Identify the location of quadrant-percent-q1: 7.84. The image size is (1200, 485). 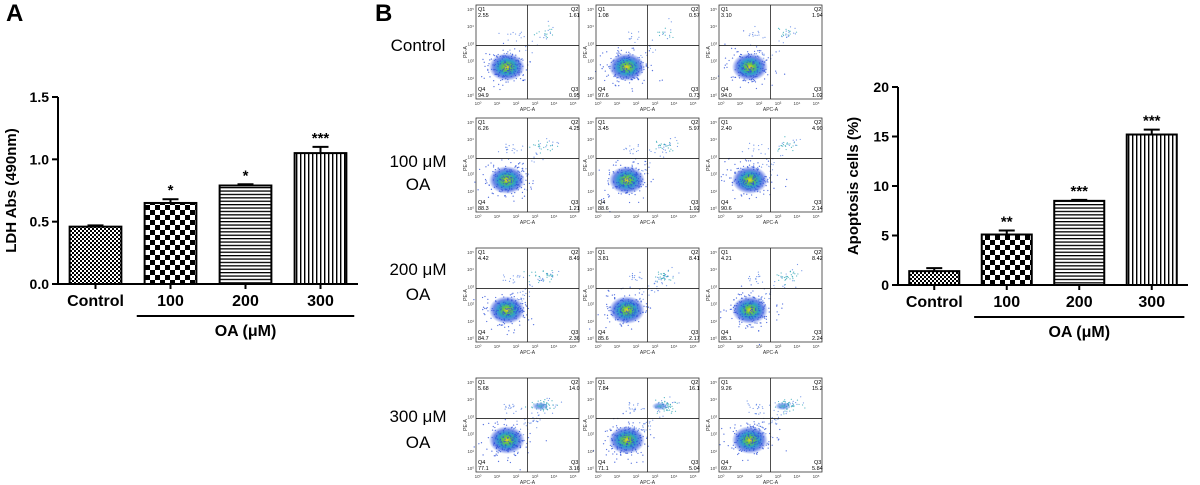
(603, 389).